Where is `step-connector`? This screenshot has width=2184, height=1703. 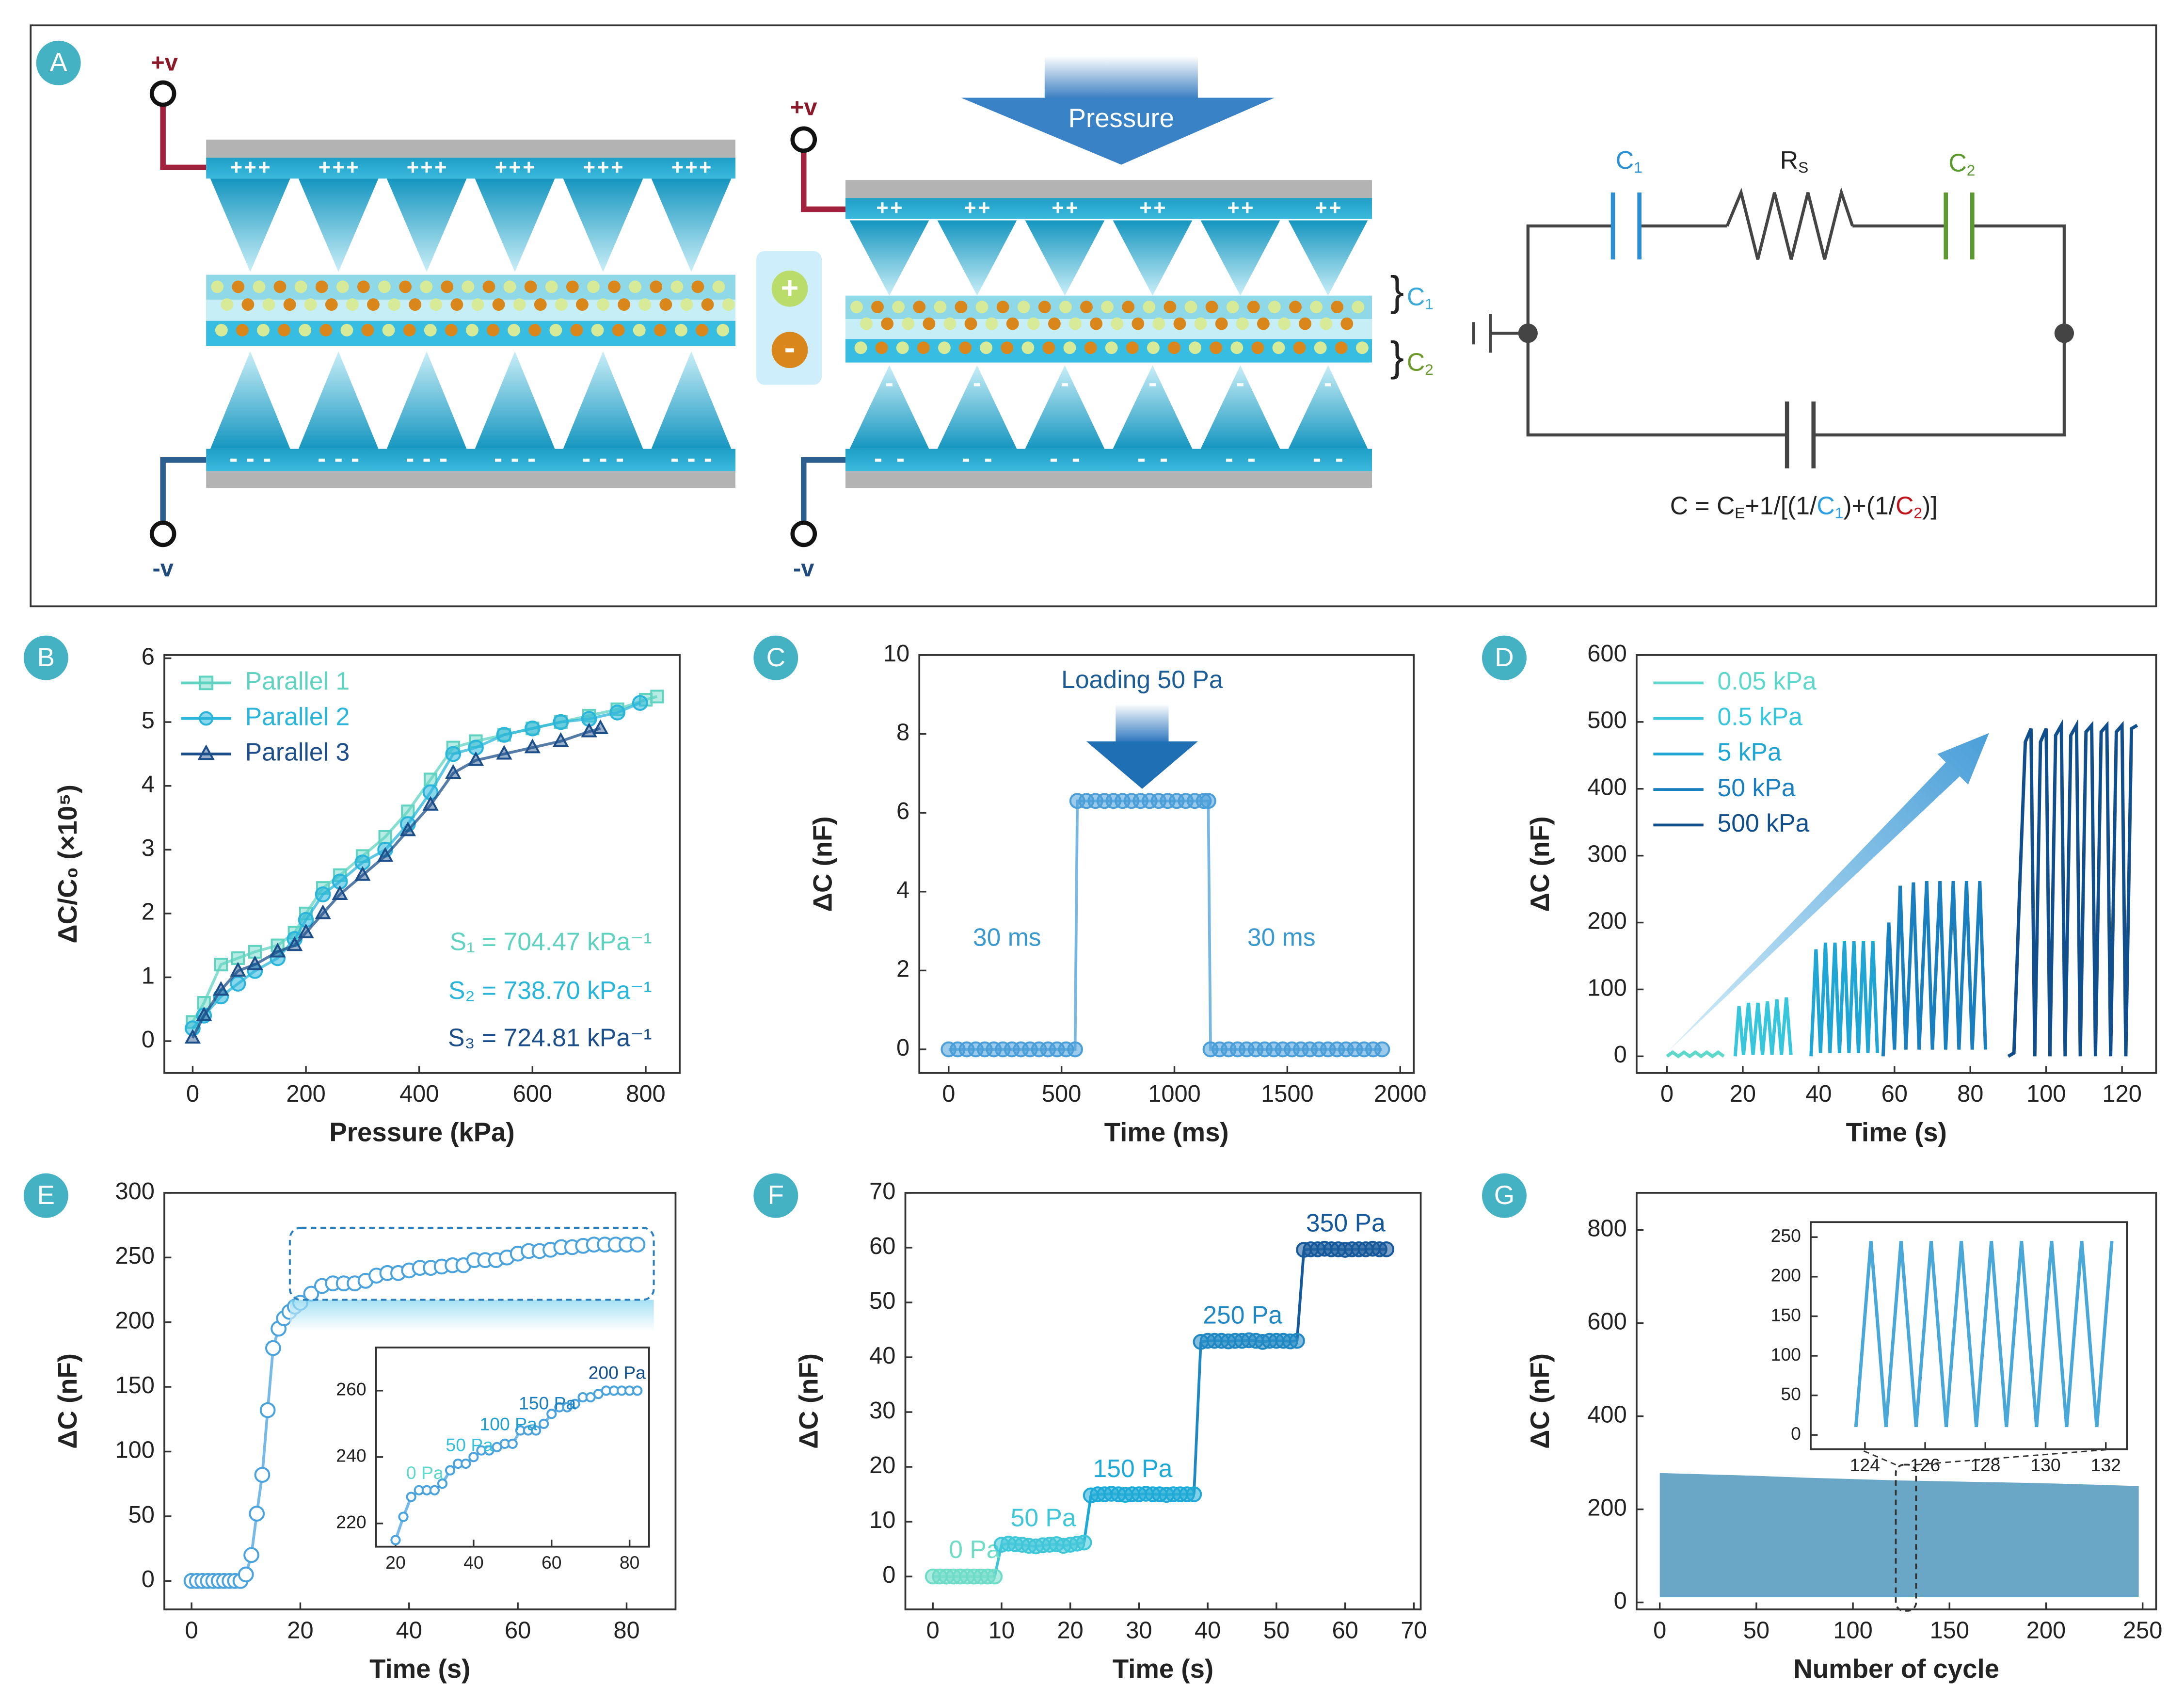 step-connector is located at coordinates (1301, 1296).